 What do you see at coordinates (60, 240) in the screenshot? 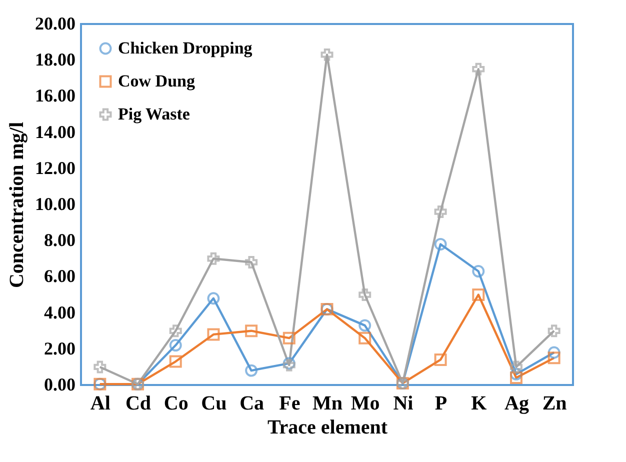
I see `y-tick-label: 8.00` at bounding box center [60, 240].